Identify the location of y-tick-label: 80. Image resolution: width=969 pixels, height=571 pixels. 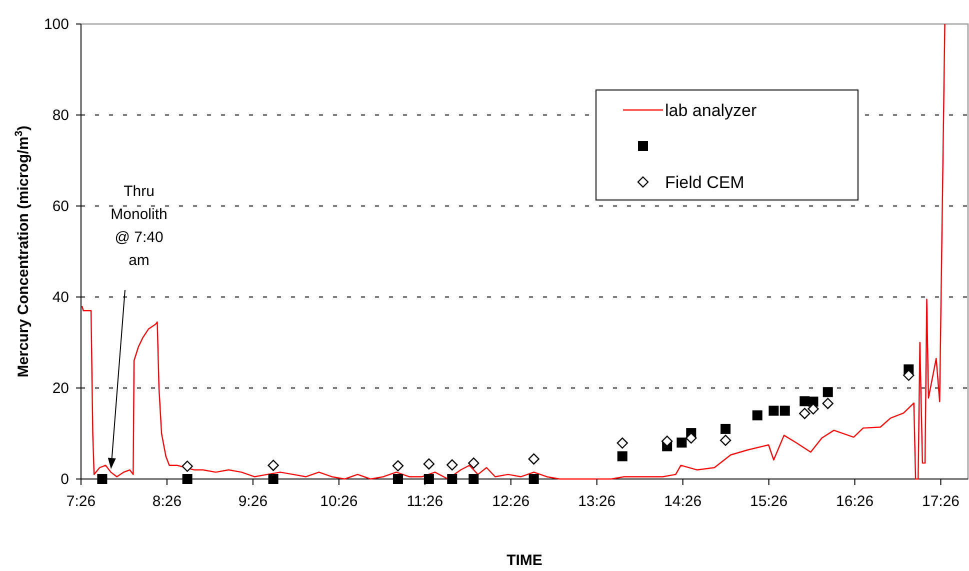
(60, 115).